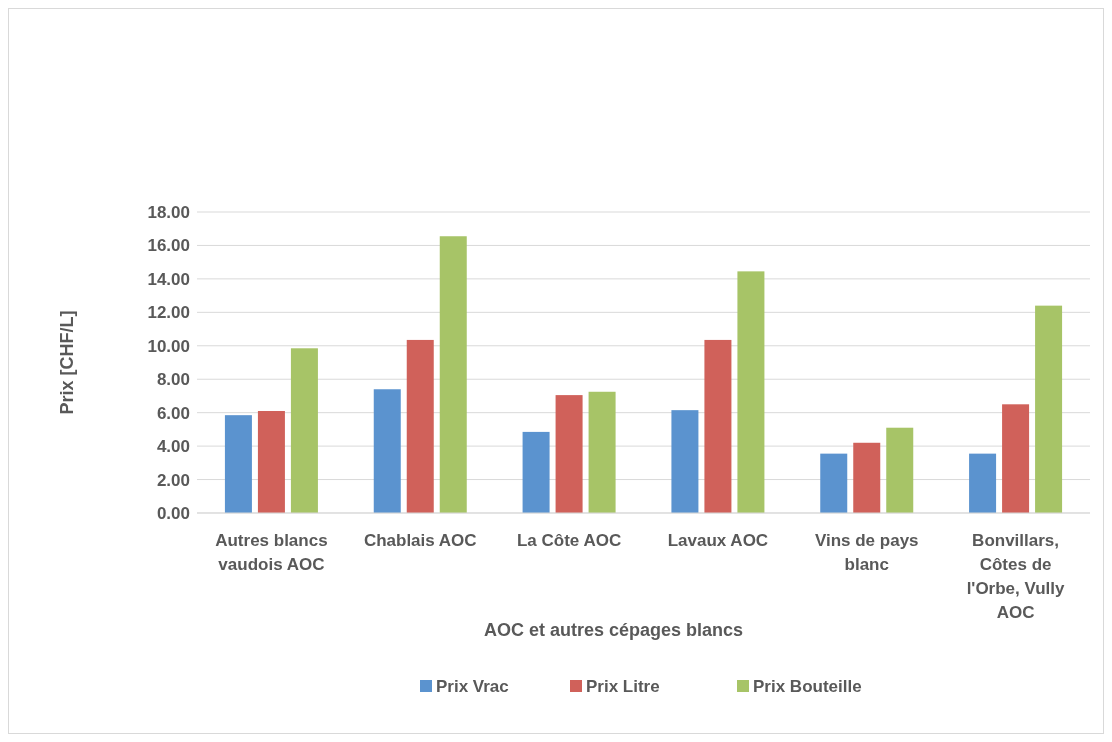 The height and width of the screenshot is (742, 1112). Describe the element at coordinates (420, 540) in the screenshot. I see `x-tick-label: Chablais AOC` at that location.